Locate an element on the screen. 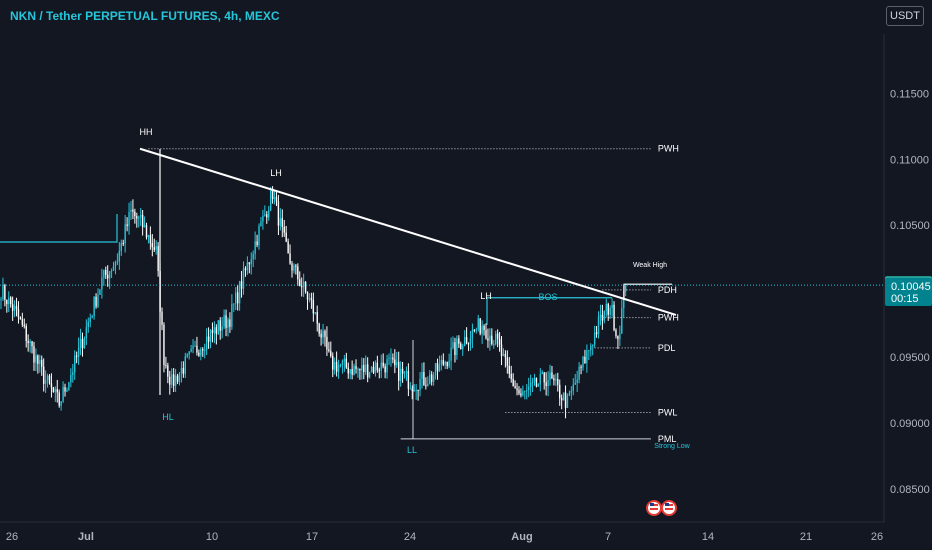 This screenshot has width=932, height=550. chart-title: NKN / Tether PERPETUAL FUTURES, 4h, MEXC is located at coordinates (145, 16).